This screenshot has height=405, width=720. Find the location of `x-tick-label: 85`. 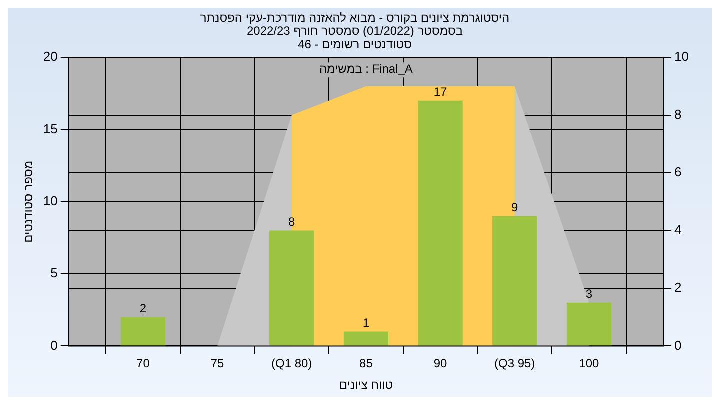

x-tick-label: 85 is located at coordinates (367, 363).